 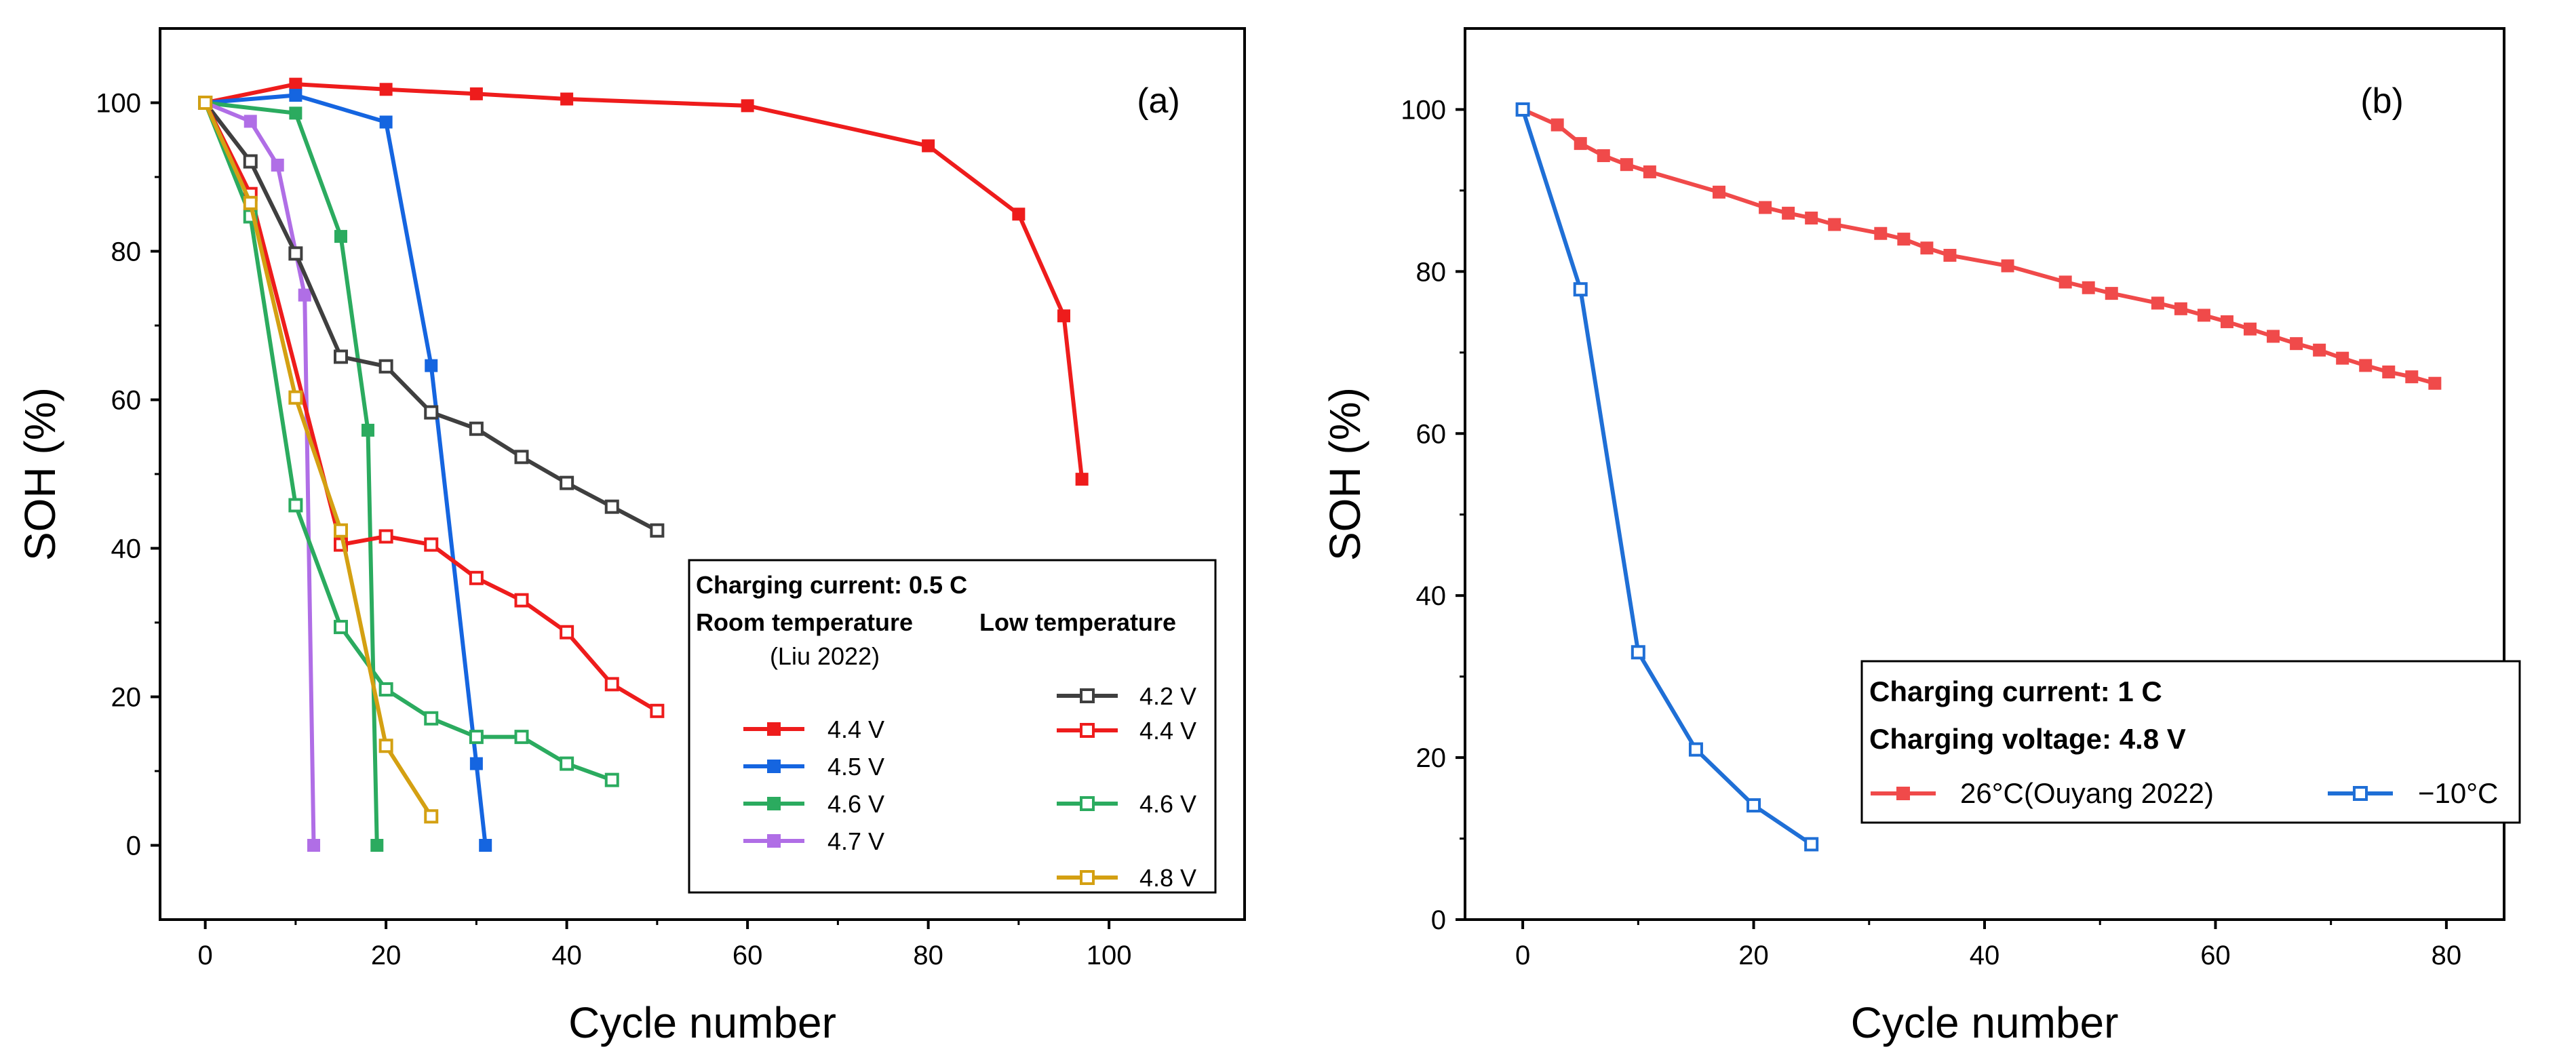 I want to click on legend-label: 4.4 V, so click(x=855, y=729).